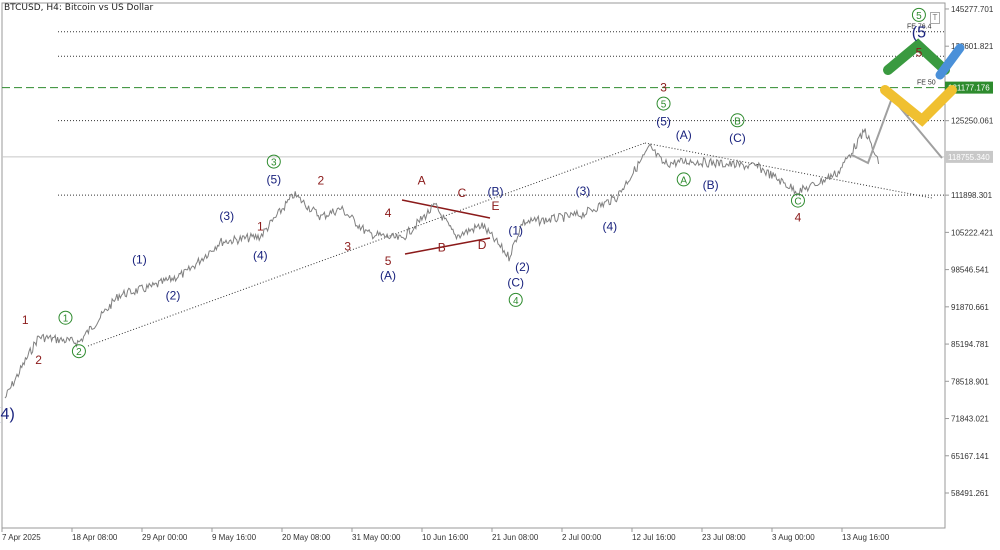  What do you see at coordinates (446, 209) in the screenshot?
I see `triangle-upper` at bounding box center [446, 209].